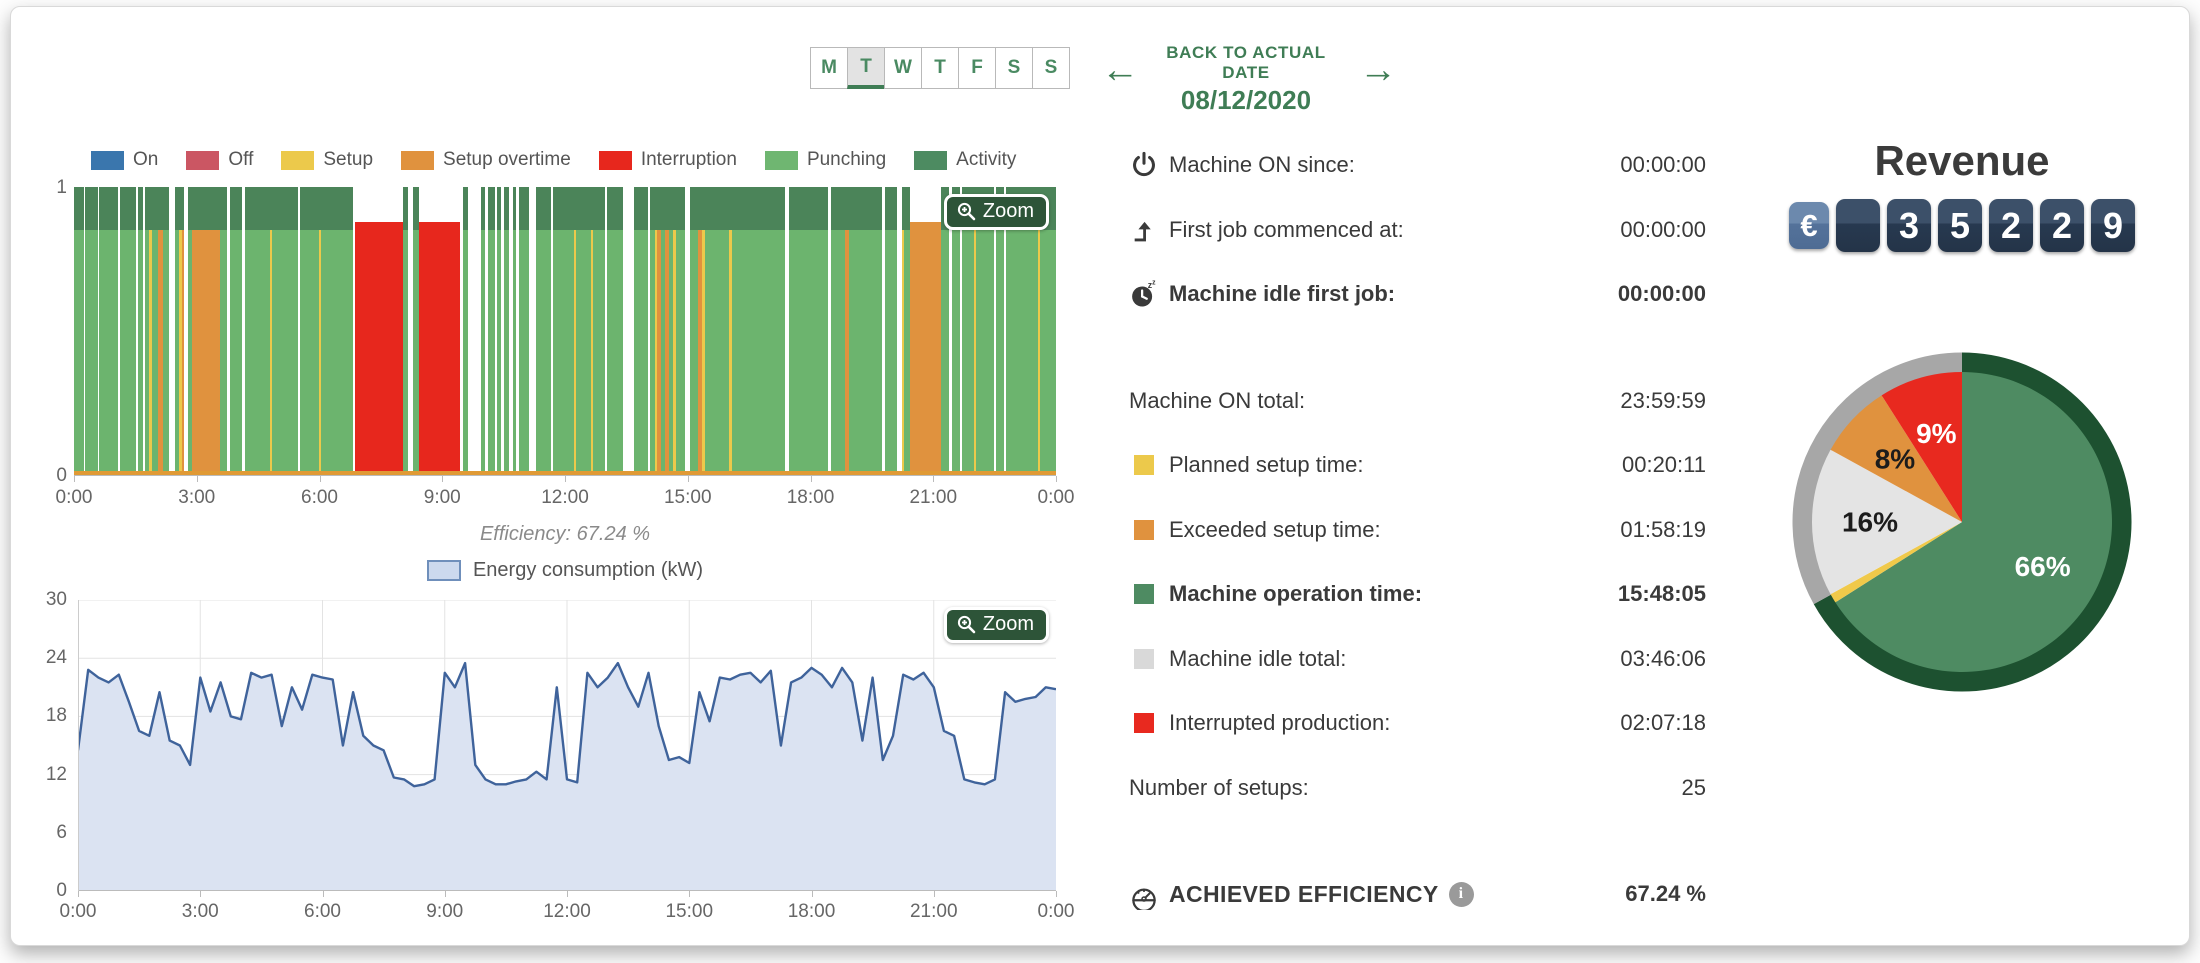 This screenshot has width=2200, height=963. I want to click on stat-label: Planned setup time:, so click(1266, 464).